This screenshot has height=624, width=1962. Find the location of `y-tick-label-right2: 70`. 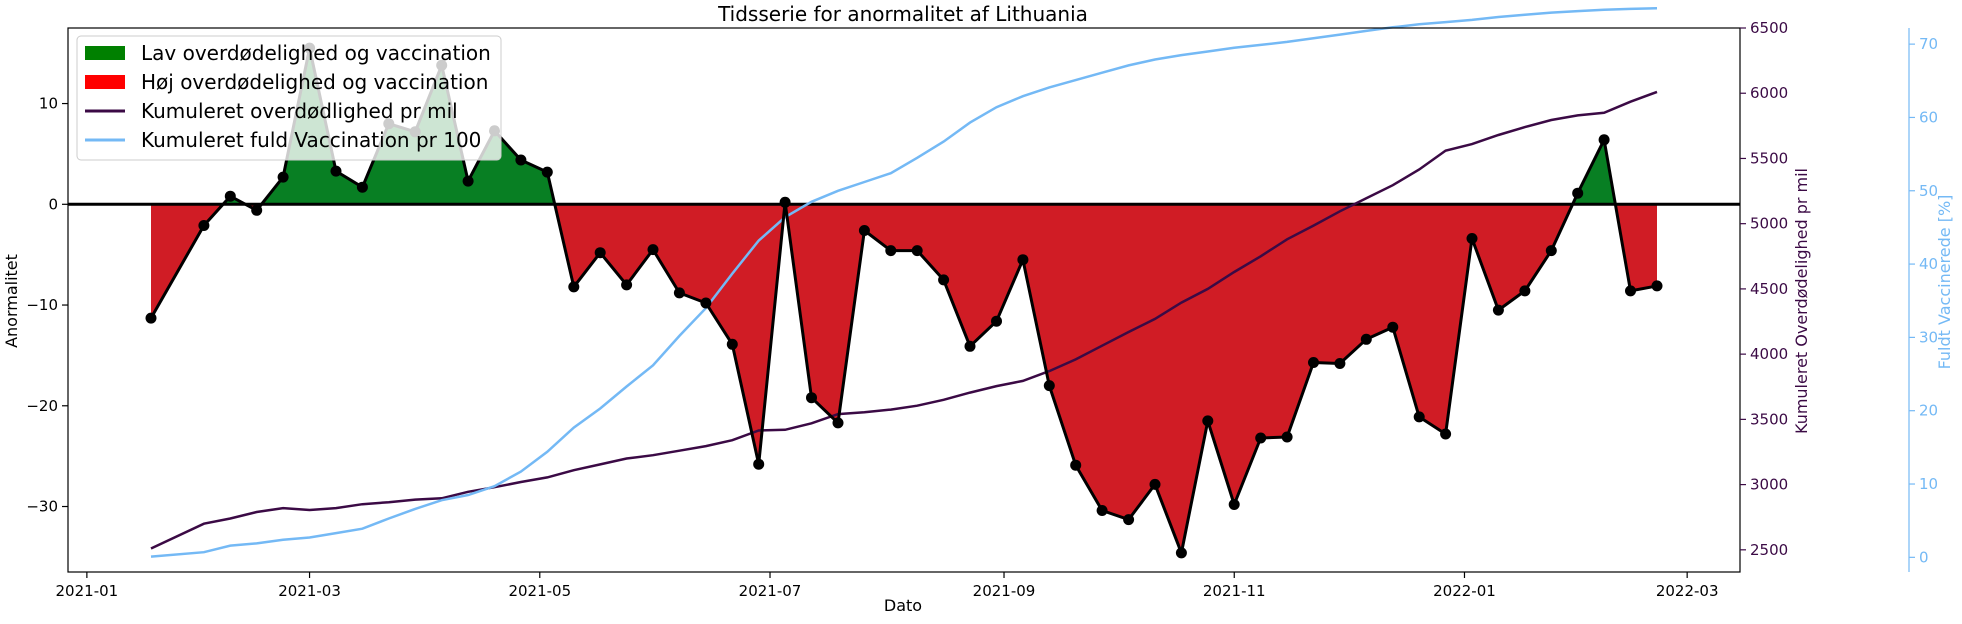

y-tick-label-right2: 70 is located at coordinates (1928, 44).